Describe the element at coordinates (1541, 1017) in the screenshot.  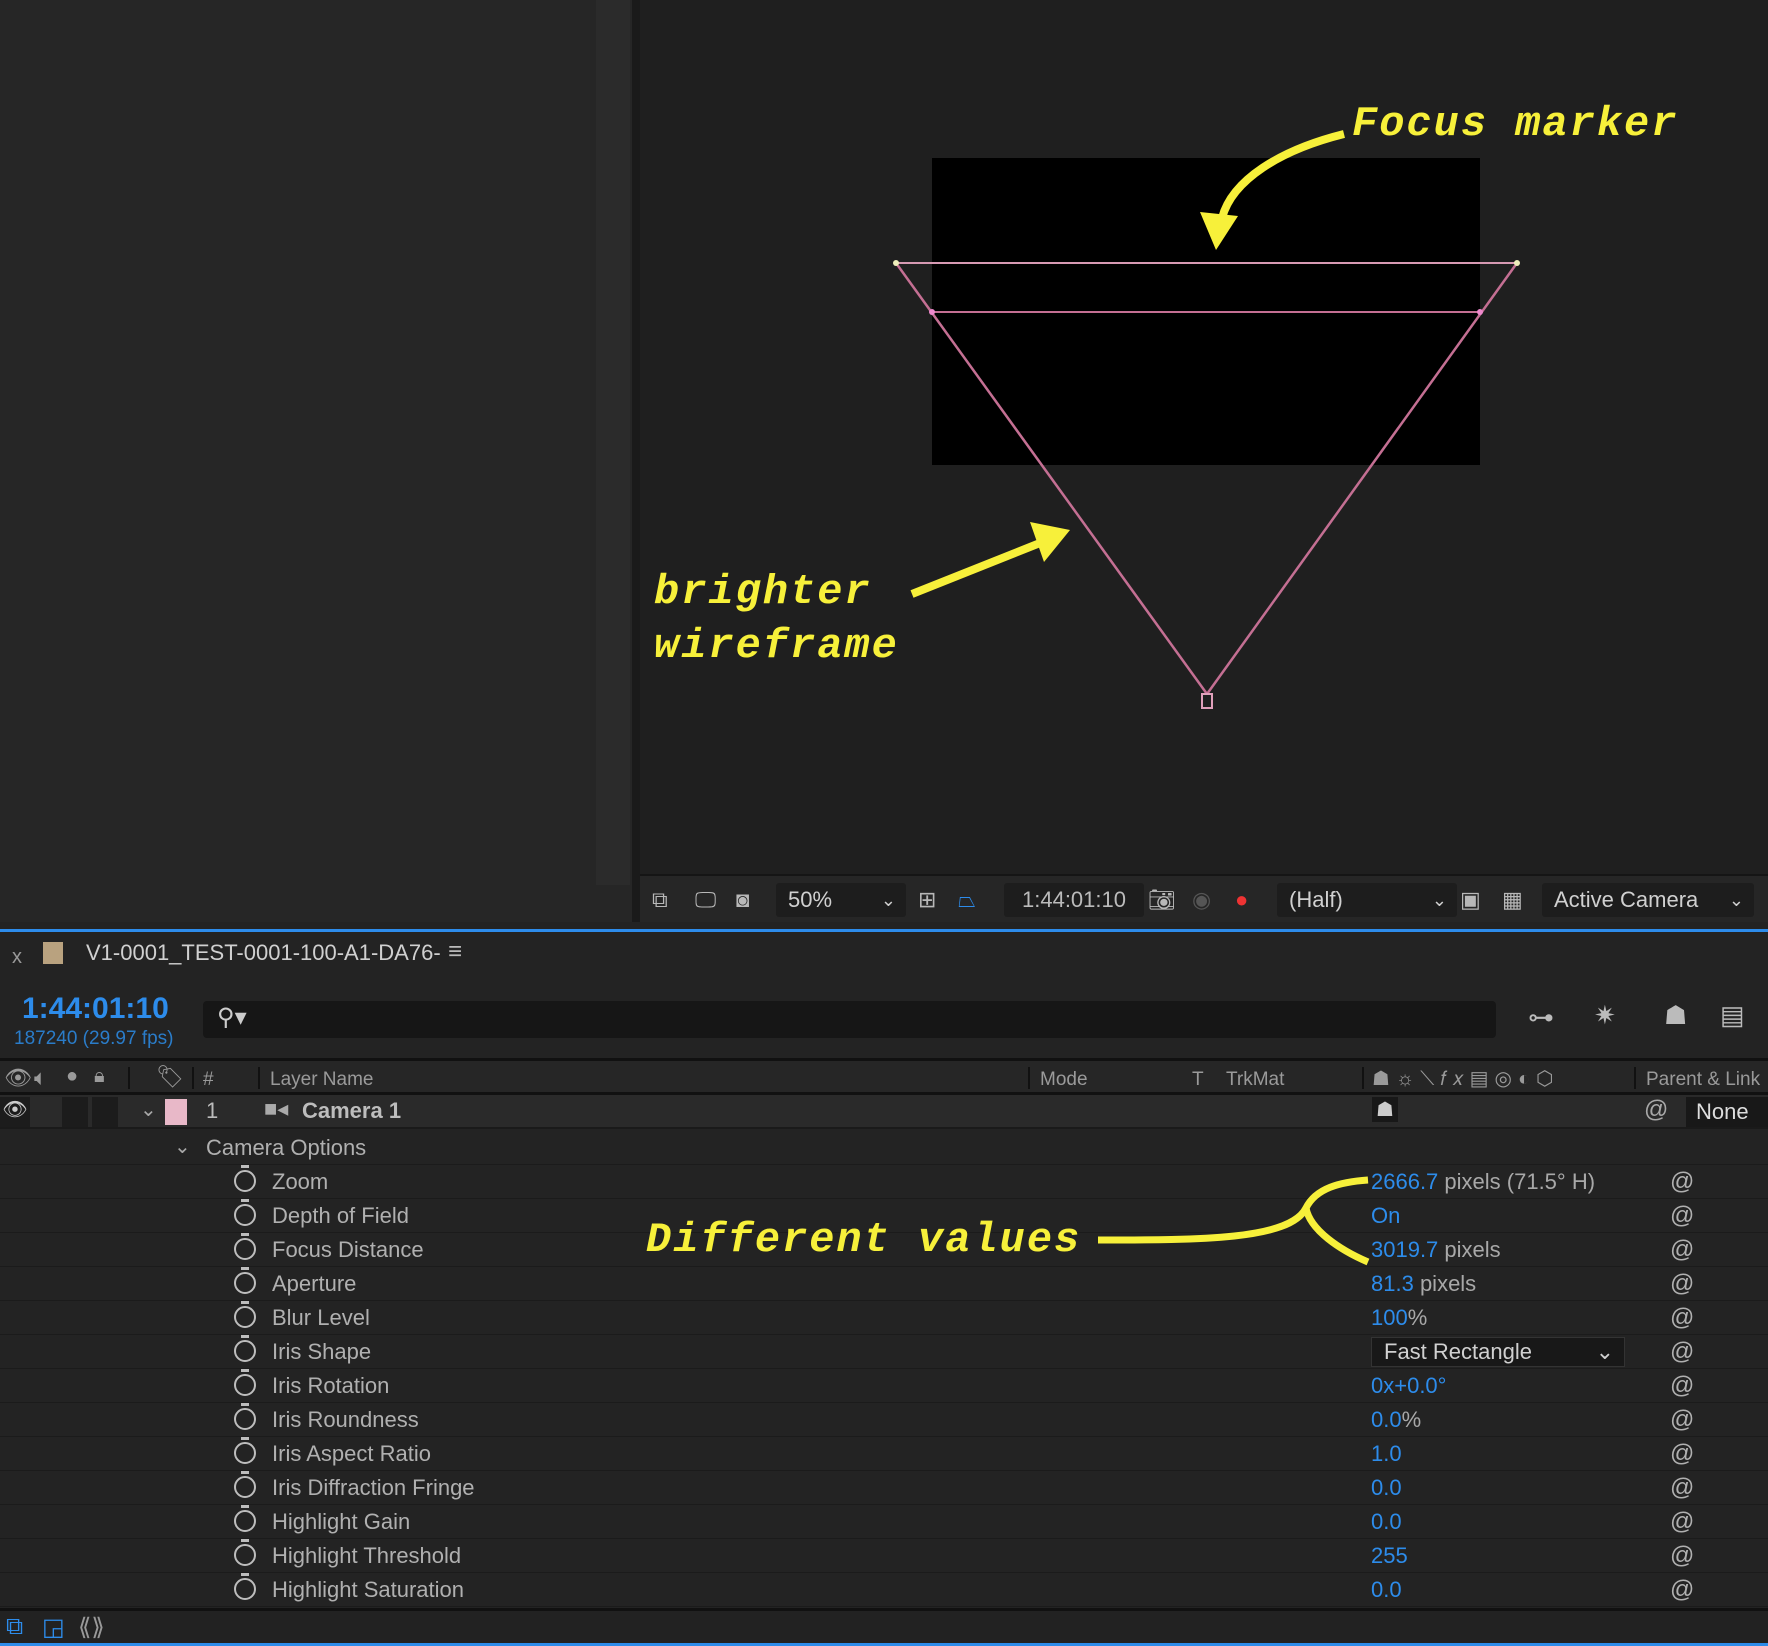
I see `composition-flowchart-icon: ⊶` at that location.